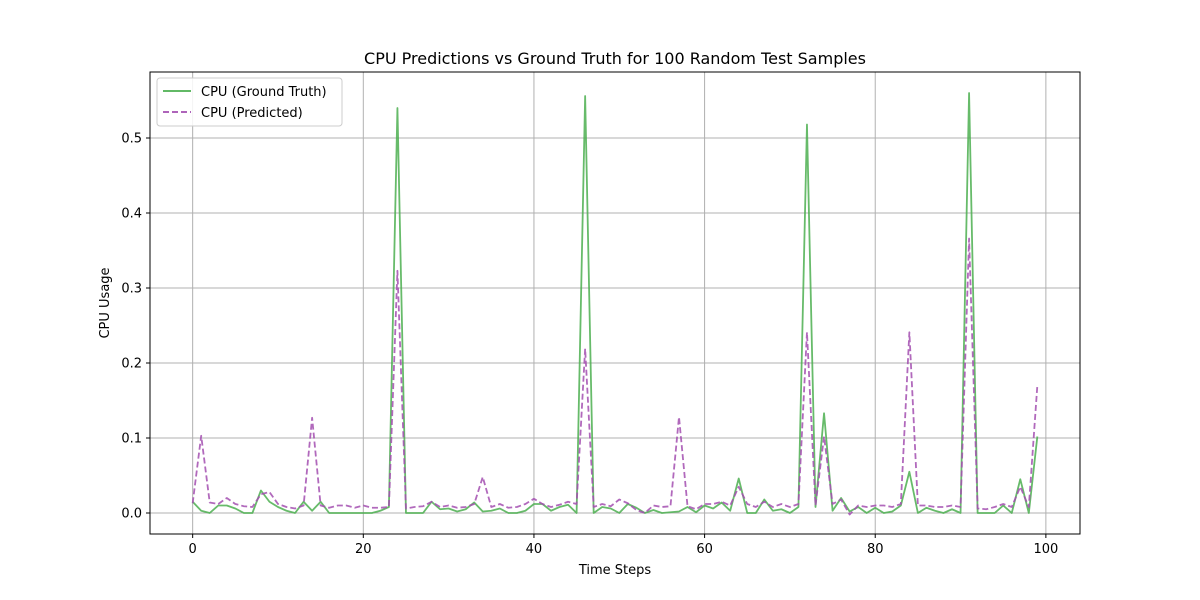  Describe the element at coordinates (131, 289) in the screenshot. I see `y-tick-label: 0.3` at that location.